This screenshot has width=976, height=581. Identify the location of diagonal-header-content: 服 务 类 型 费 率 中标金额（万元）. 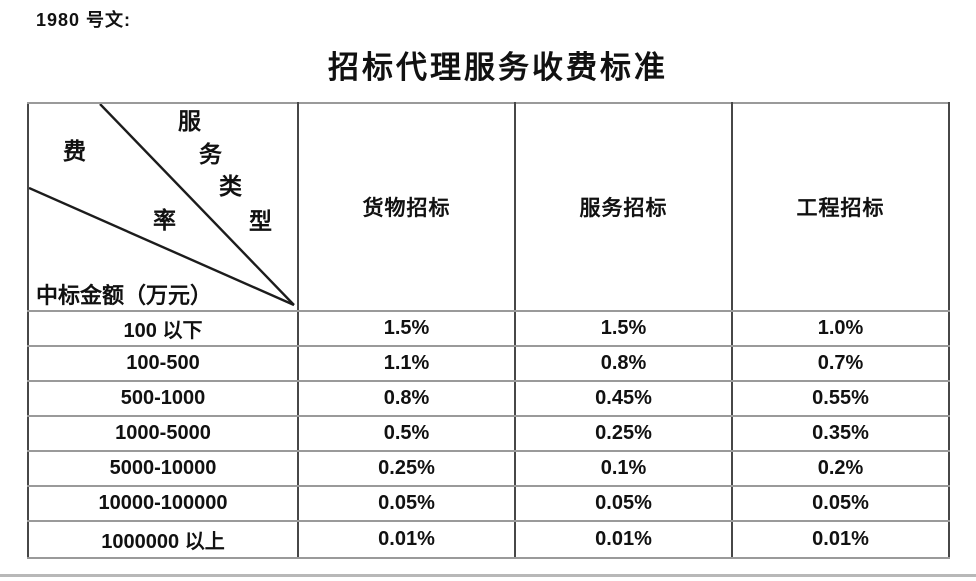
(163, 207).